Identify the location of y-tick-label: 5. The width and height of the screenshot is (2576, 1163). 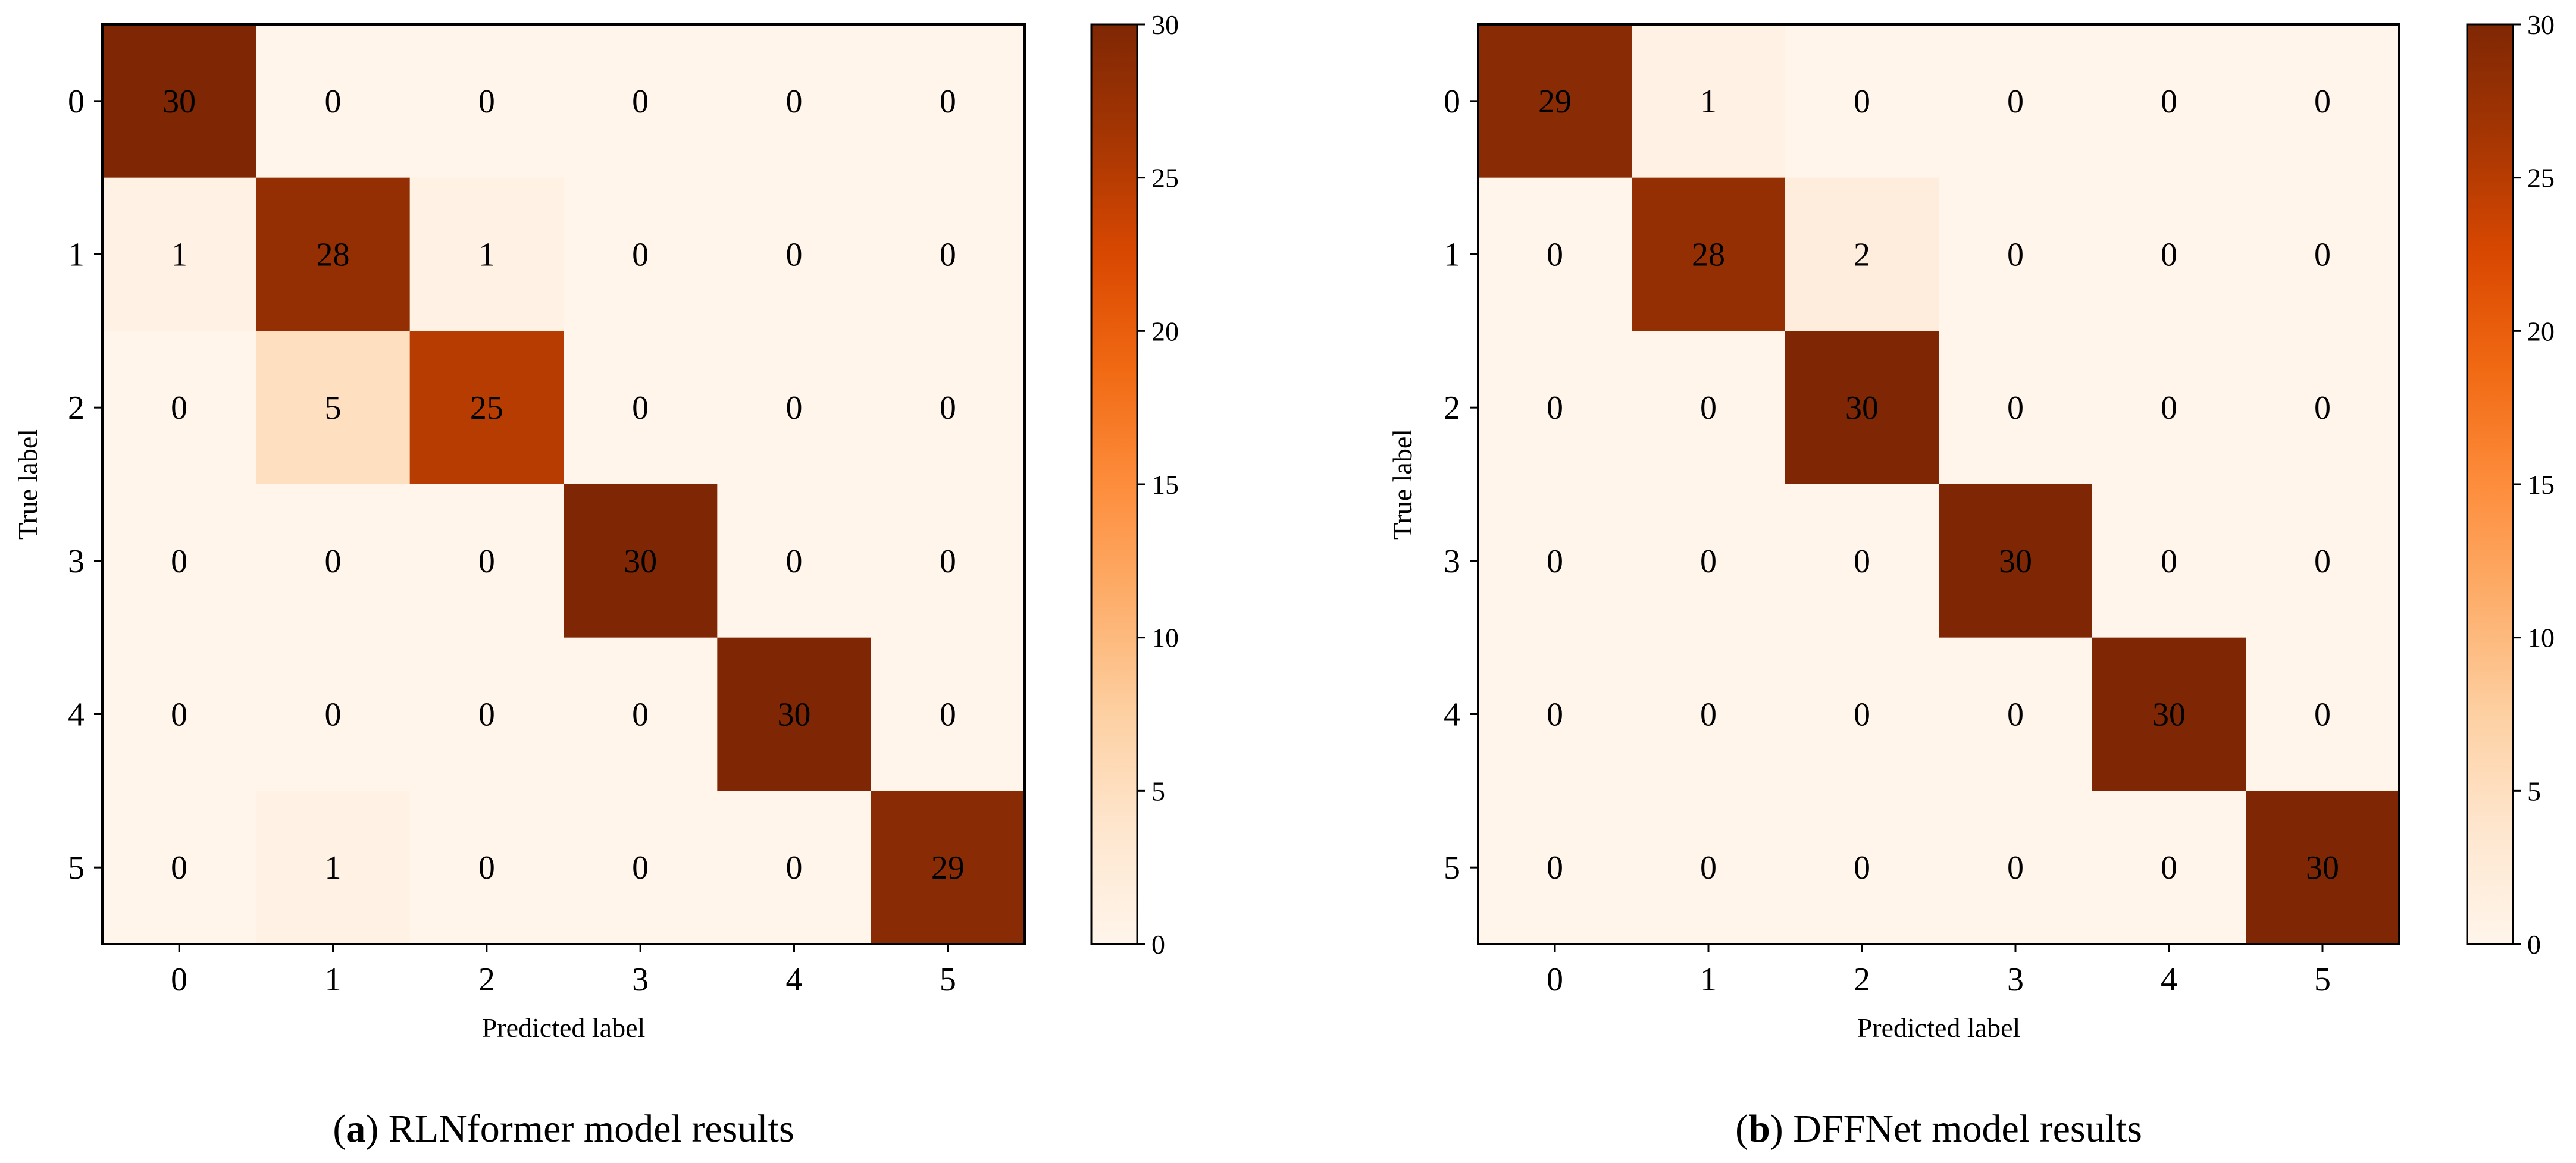
(1452, 867).